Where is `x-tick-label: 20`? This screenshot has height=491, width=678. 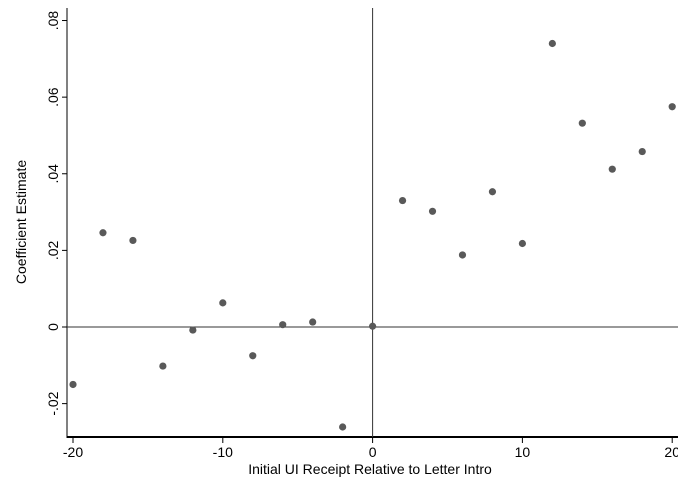
x-tick-label: 20 is located at coordinates (671, 452).